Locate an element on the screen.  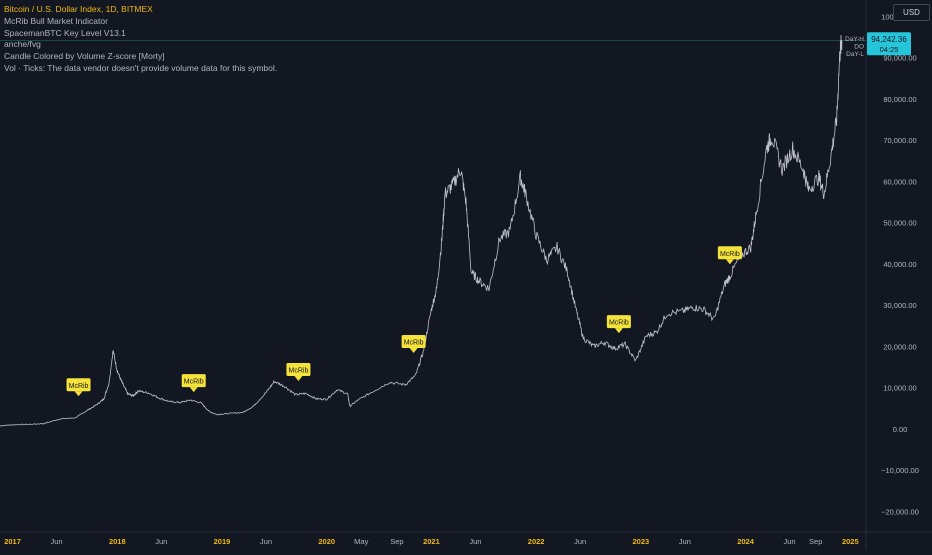
indicator-volume-zscore: Candle Colored by Volume Z-score [Morty] is located at coordinates (84, 56).